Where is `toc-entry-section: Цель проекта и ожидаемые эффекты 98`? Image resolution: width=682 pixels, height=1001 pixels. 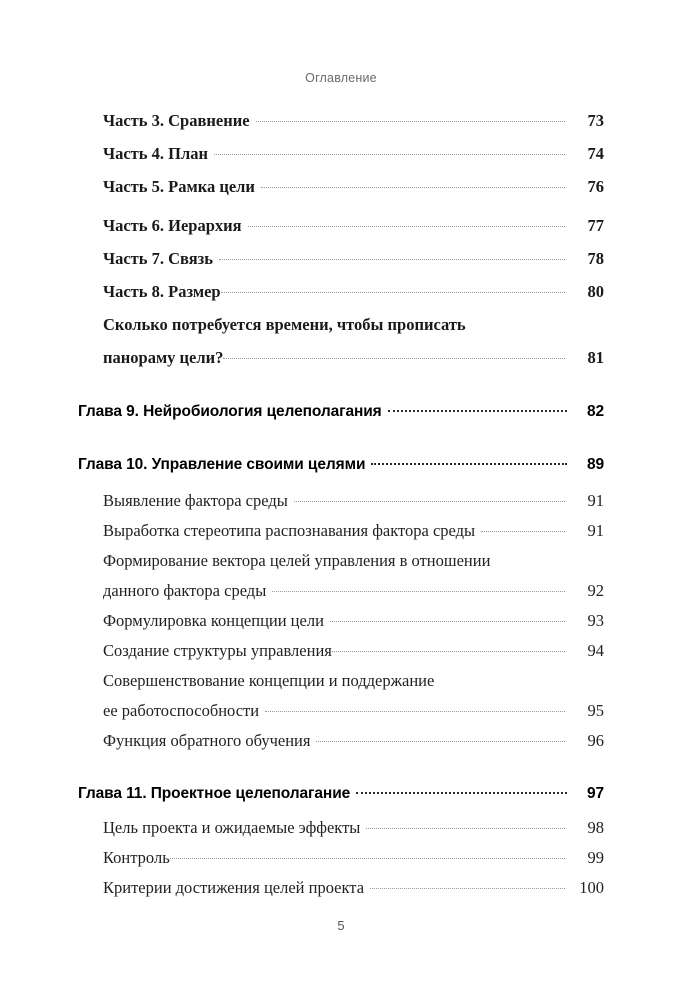 toc-entry-section: Цель проекта и ожидаемые эффекты 98 is located at coordinates (353, 828).